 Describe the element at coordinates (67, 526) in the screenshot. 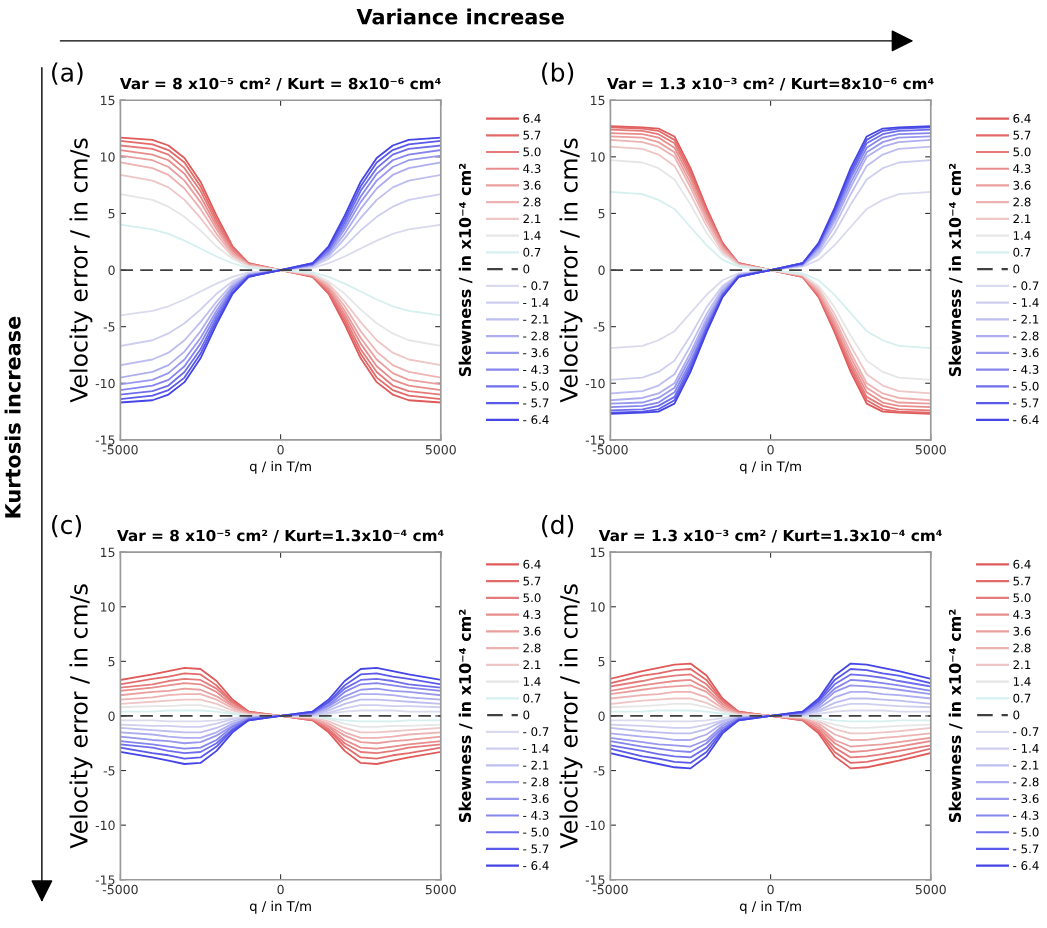

I see `text: (c)` at that location.